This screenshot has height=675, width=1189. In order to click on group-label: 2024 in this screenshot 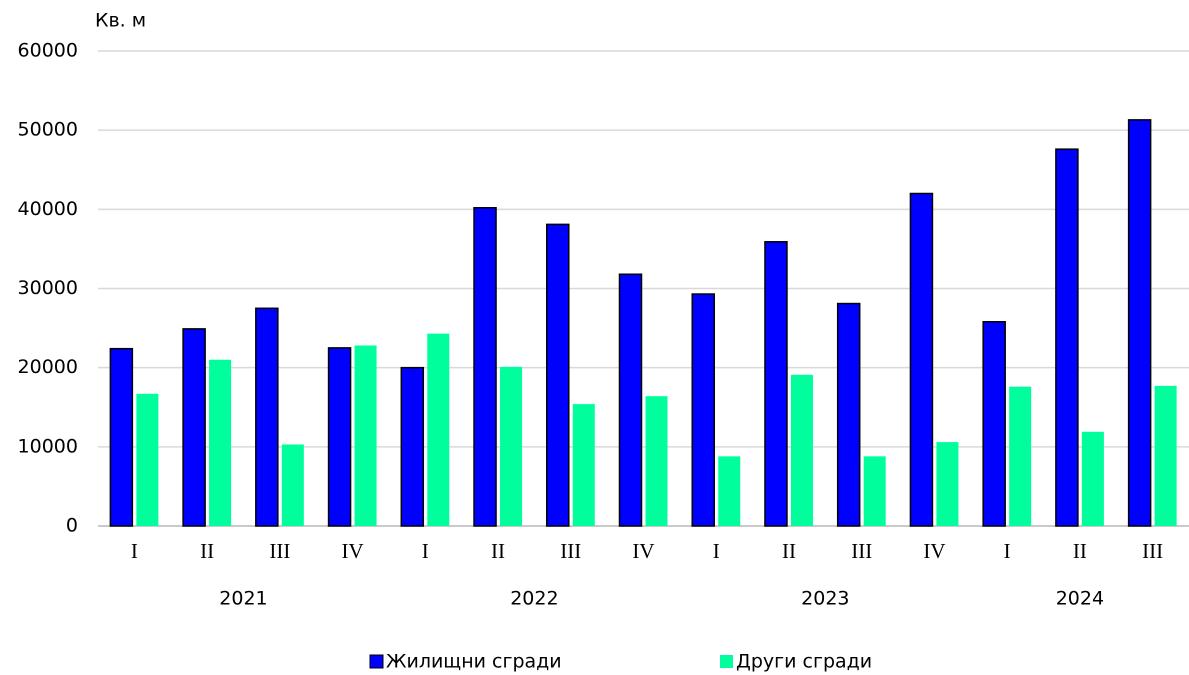, I will do `click(1080, 599)`.